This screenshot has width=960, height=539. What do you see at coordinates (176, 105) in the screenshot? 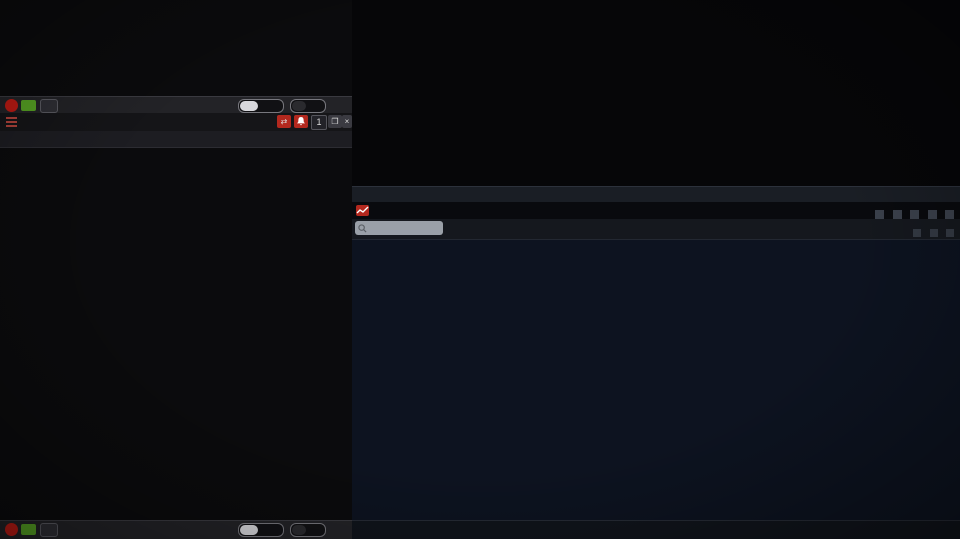
I see `top-config-strip` at bounding box center [176, 105].